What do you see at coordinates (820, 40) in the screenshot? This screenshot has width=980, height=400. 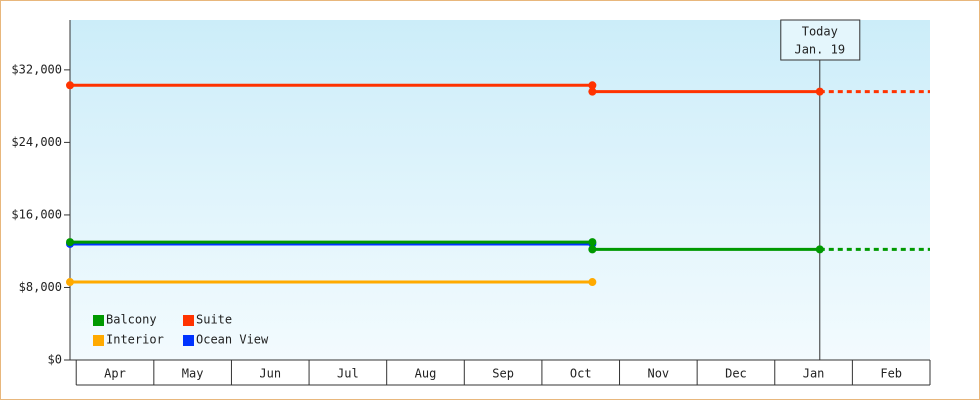 I see `today-box` at bounding box center [820, 40].